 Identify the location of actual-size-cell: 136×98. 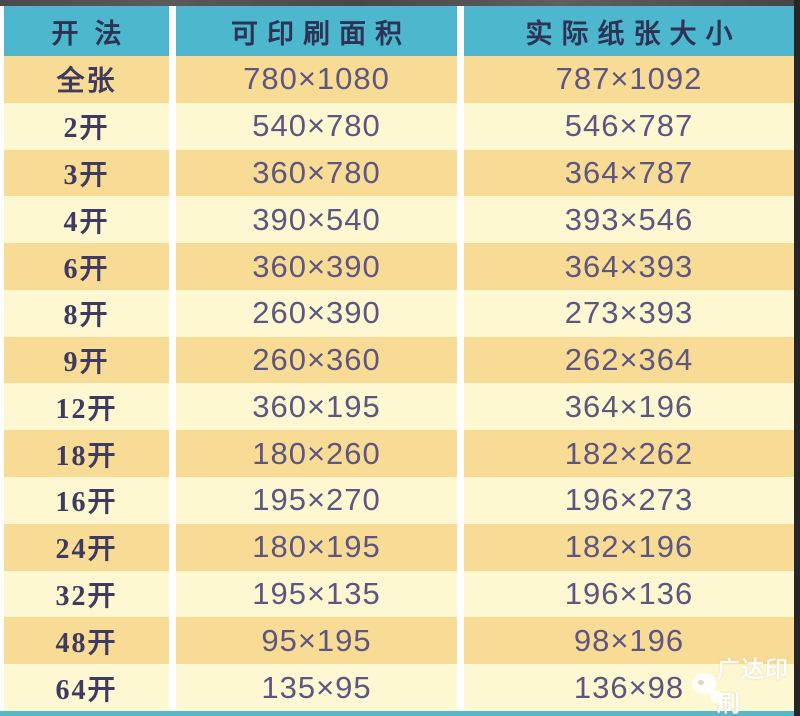
(629, 687).